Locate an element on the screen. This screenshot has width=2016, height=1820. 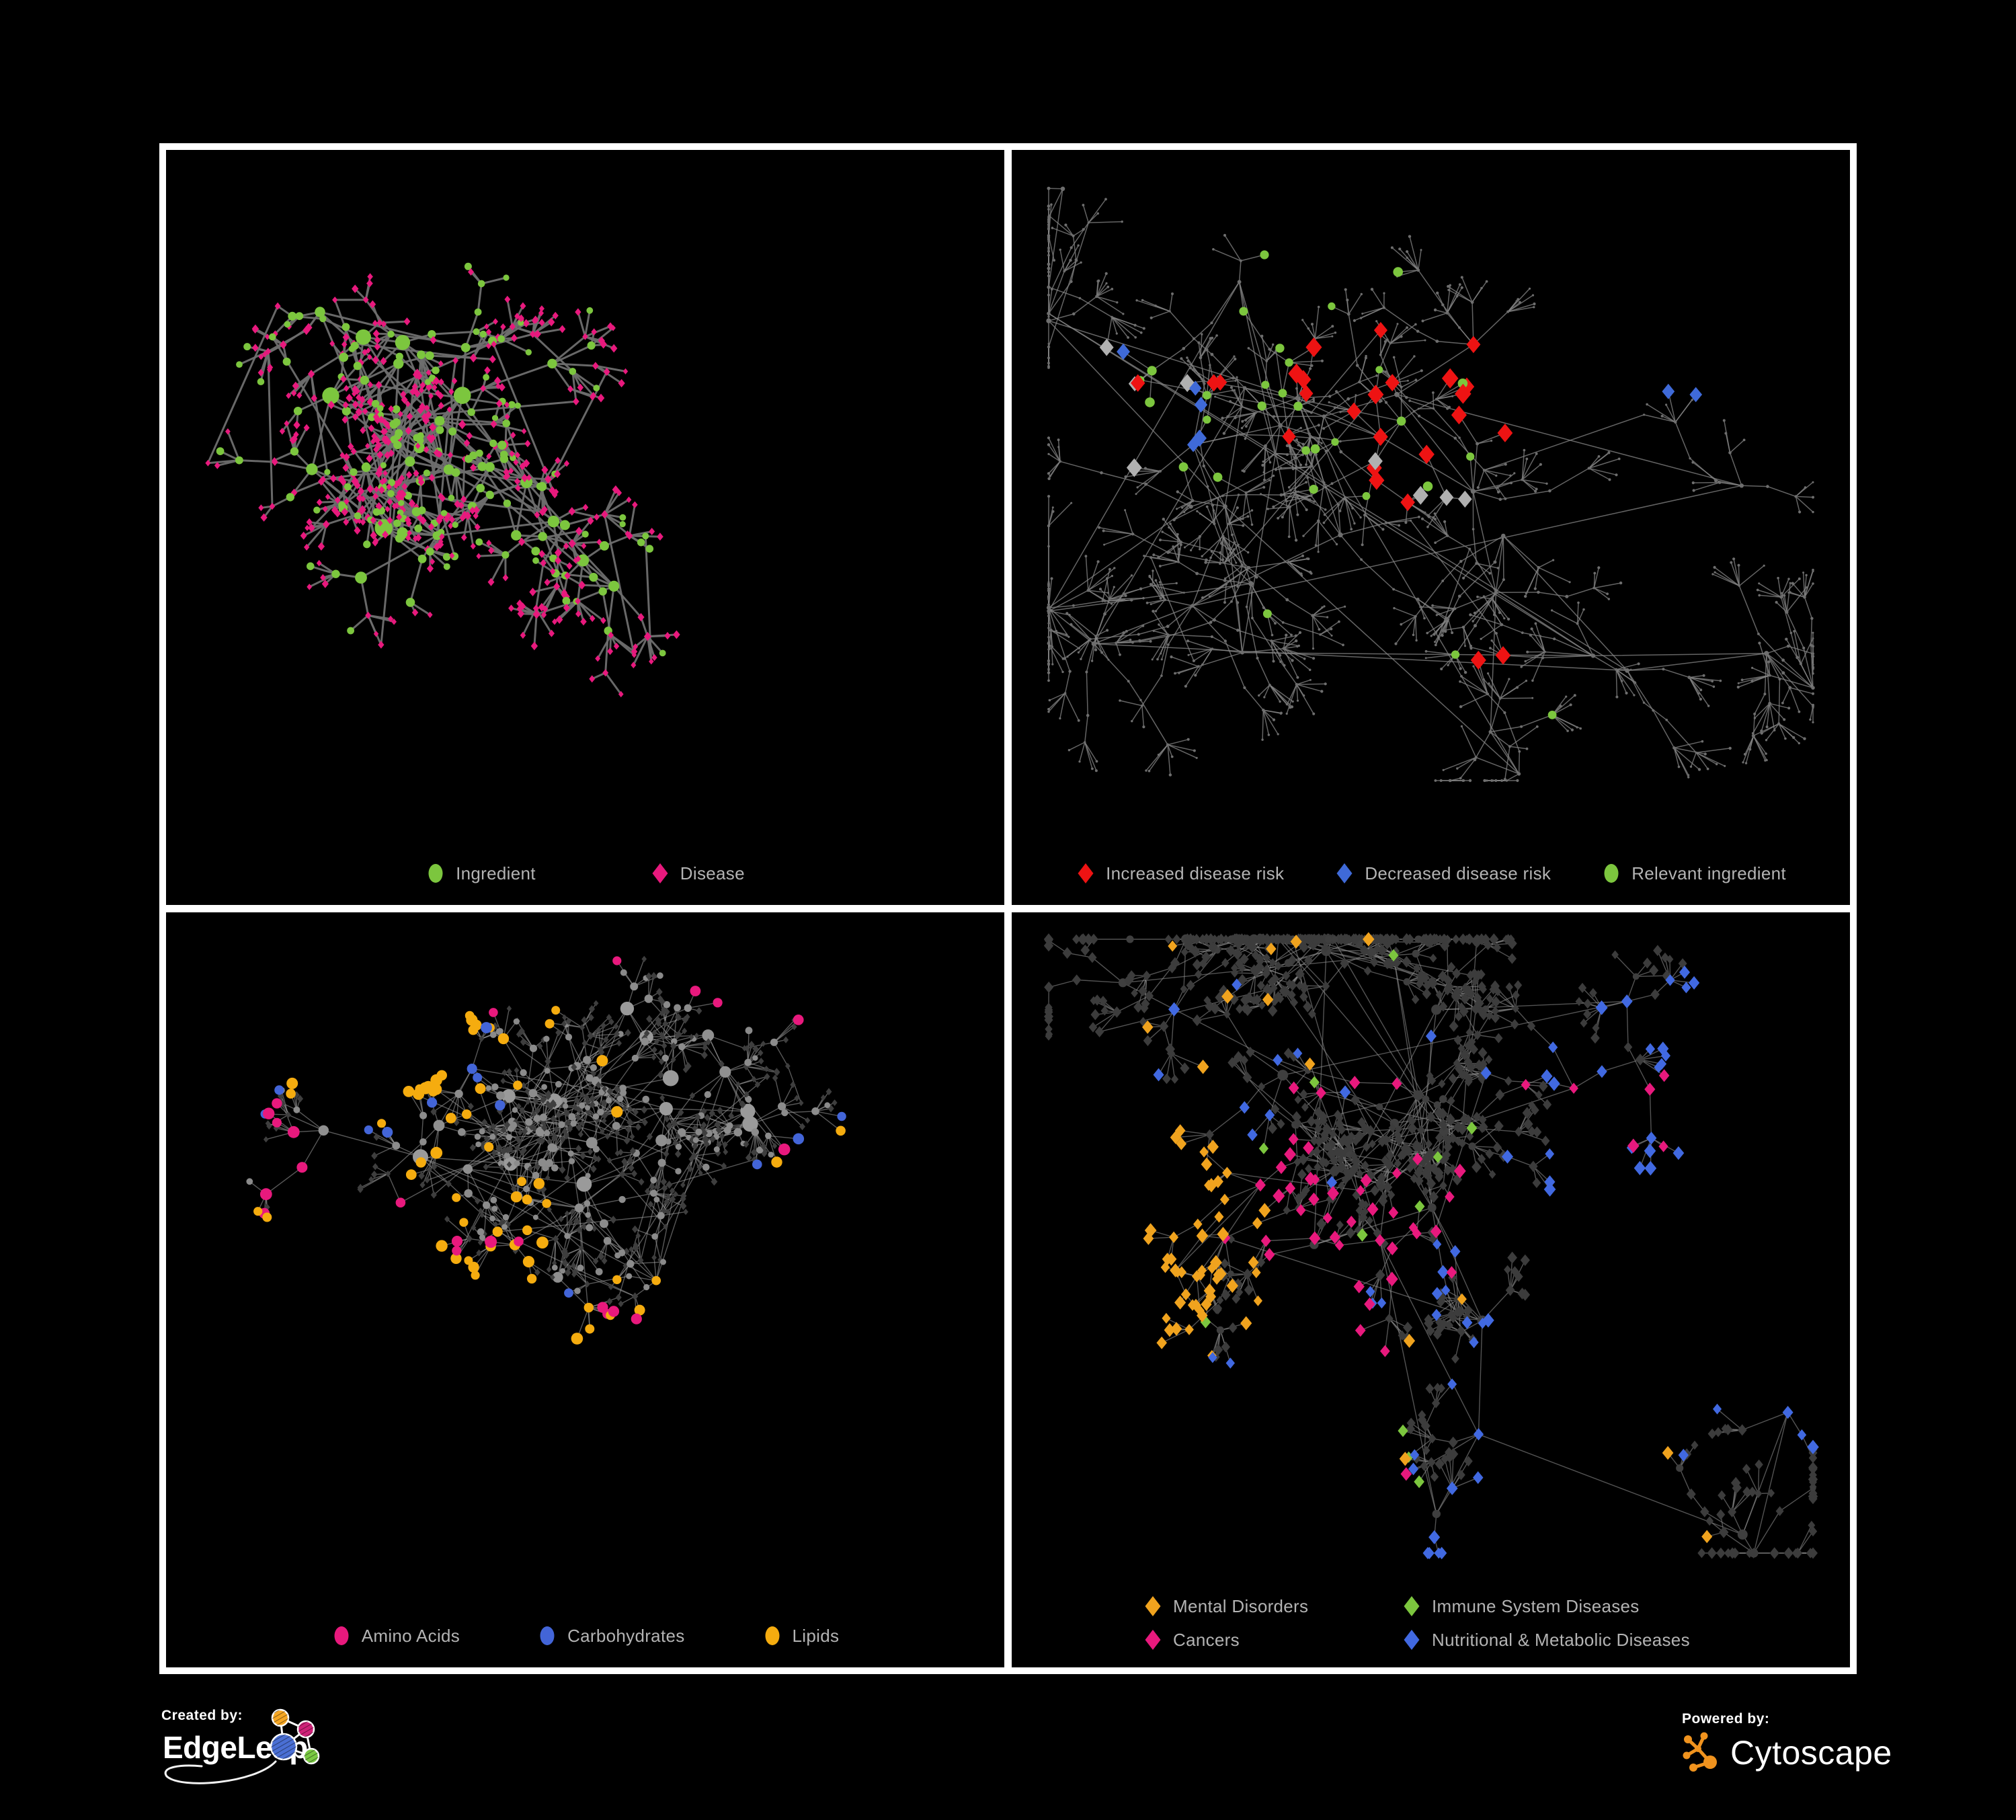
legend-label: Cancers is located at coordinates (1206, 1639).